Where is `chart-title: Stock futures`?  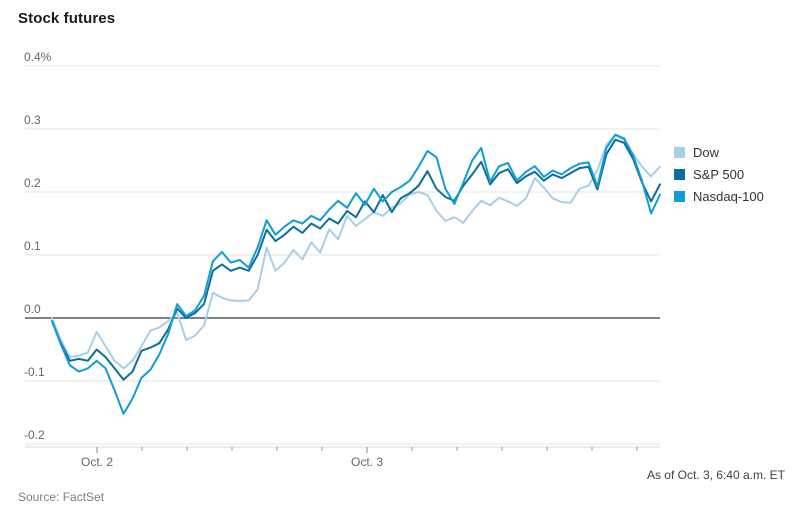 chart-title: Stock futures is located at coordinates (67, 18).